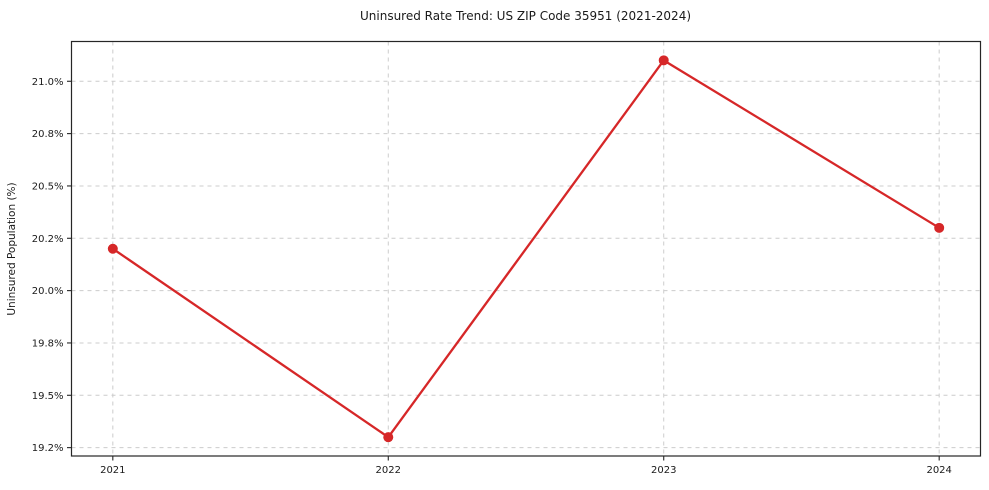 The height and width of the screenshot is (490, 989). Describe the element at coordinates (48, 448) in the screenshot. I see `y-tick-label: 19.2%` at that location.